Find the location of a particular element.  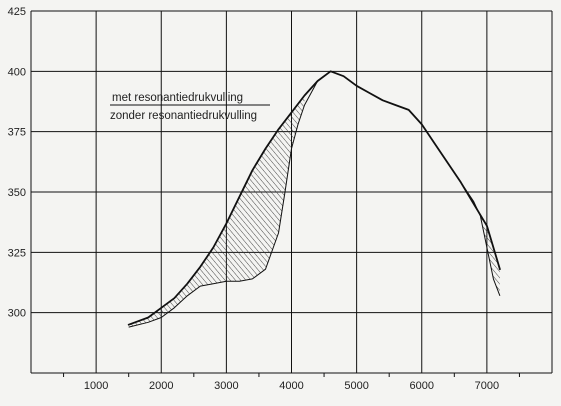

x-tick-label-4000: 4000 is located at coordinates (291, 386).